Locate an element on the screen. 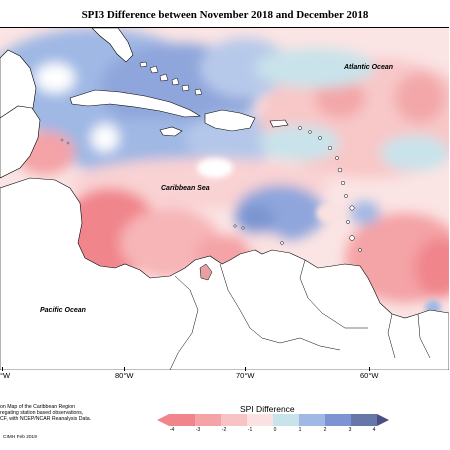 Image resolution: width=450 pixels, height=450 pixels. lon-tick-label: °W is located at coordinates (5, 375).